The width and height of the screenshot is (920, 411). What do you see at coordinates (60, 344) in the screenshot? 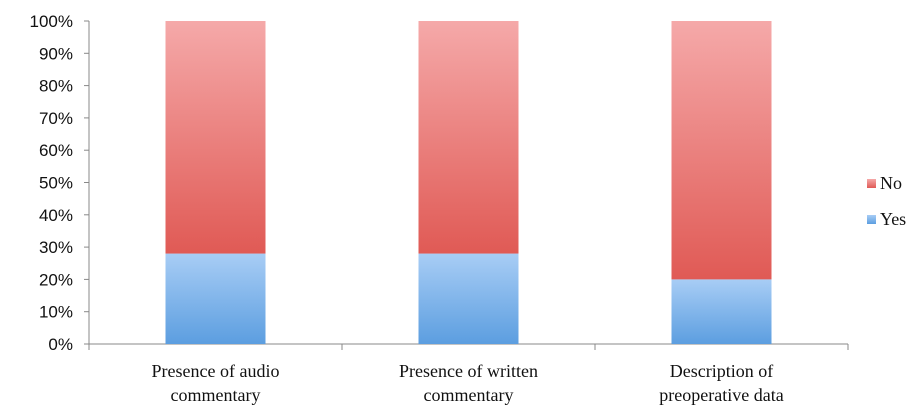
I see `y-tick-label: 0%` at bounding box center [60, 344].